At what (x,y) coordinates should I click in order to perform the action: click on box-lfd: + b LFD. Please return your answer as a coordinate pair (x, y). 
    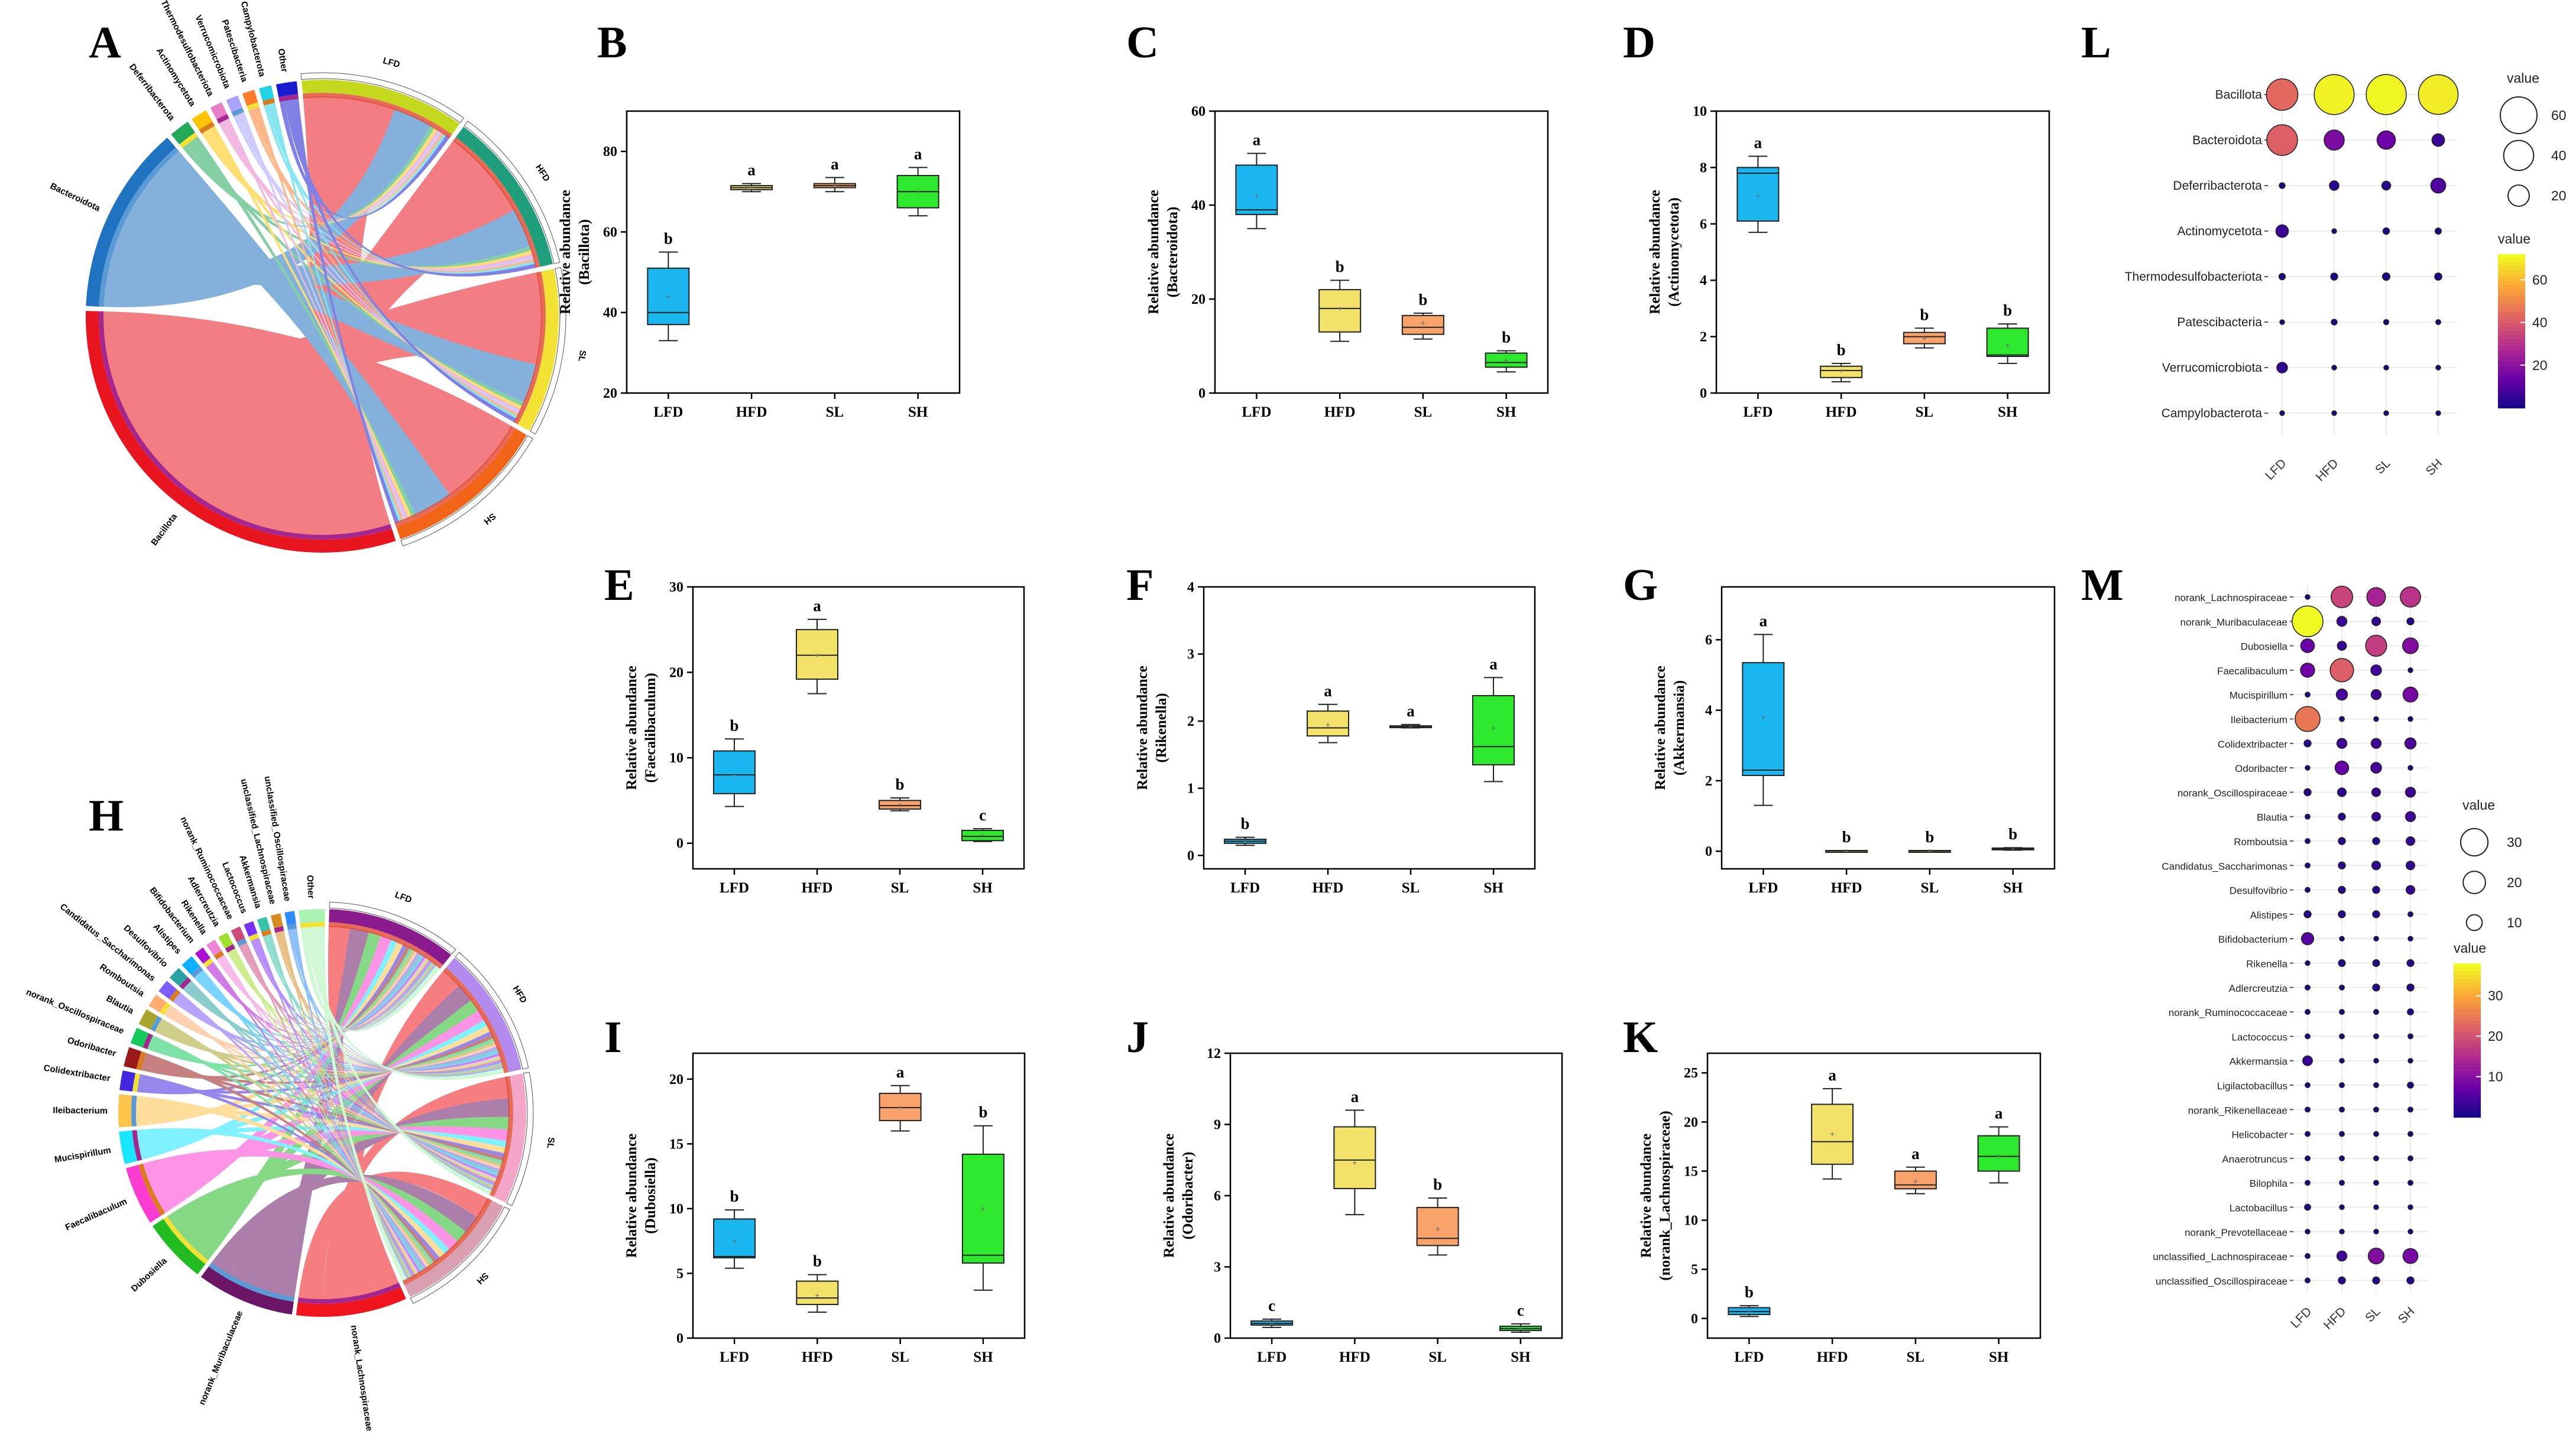
    Looking at the image, I should click on (734, 806).